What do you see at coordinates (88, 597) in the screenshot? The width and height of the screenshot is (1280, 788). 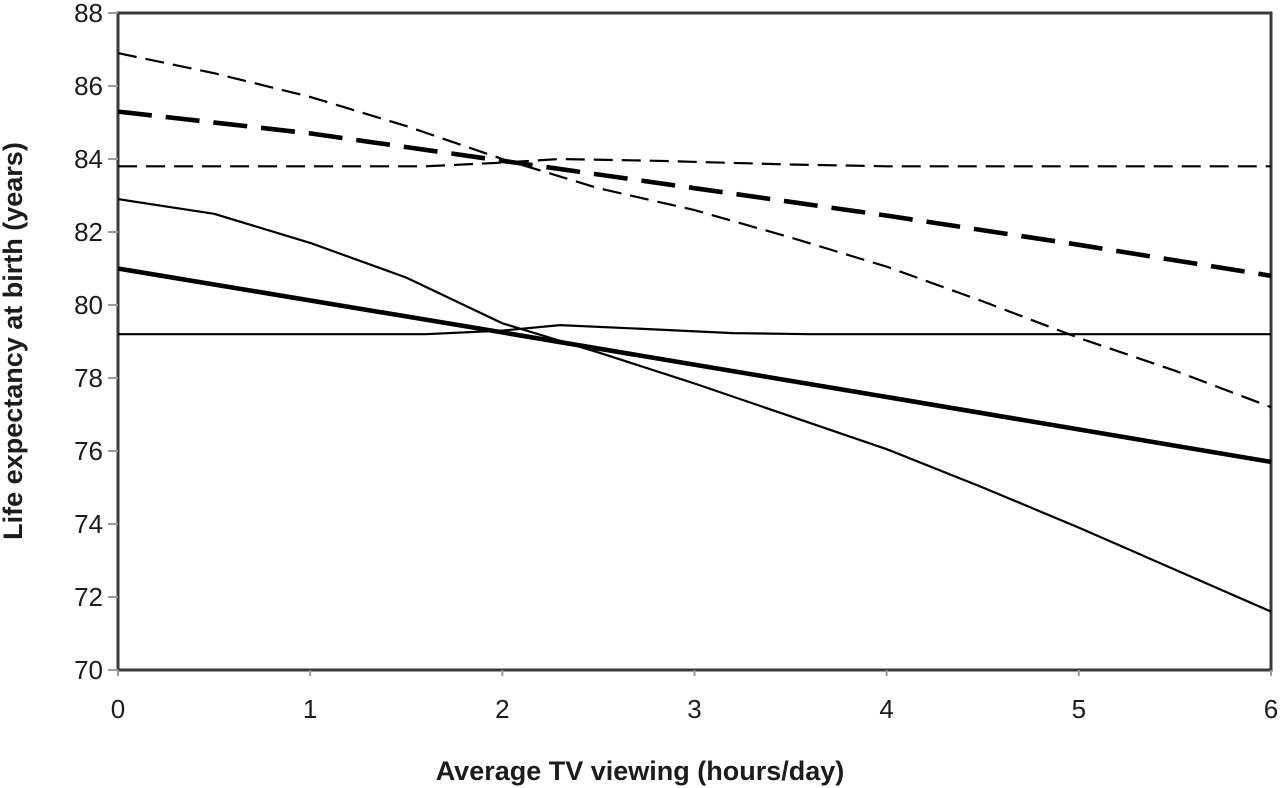 I see `y-tick-label: 72` at bounding box center [88, 597].